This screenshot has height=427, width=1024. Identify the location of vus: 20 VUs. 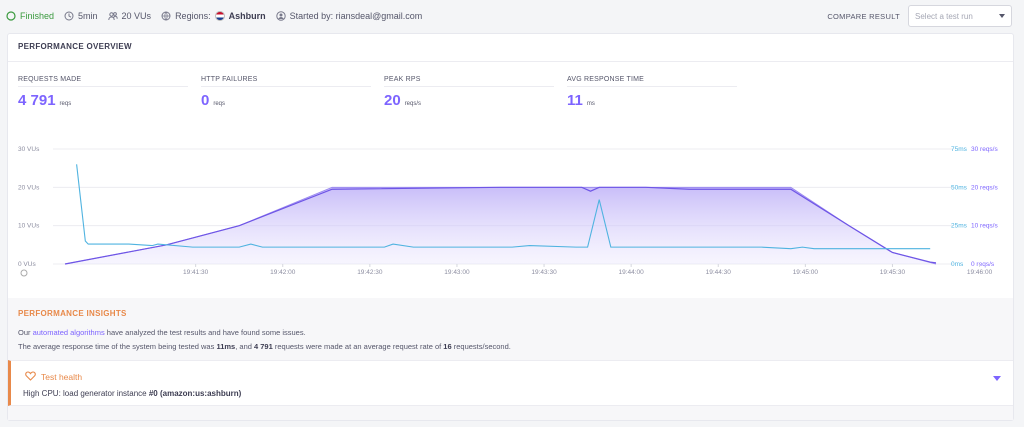
(129, 16).